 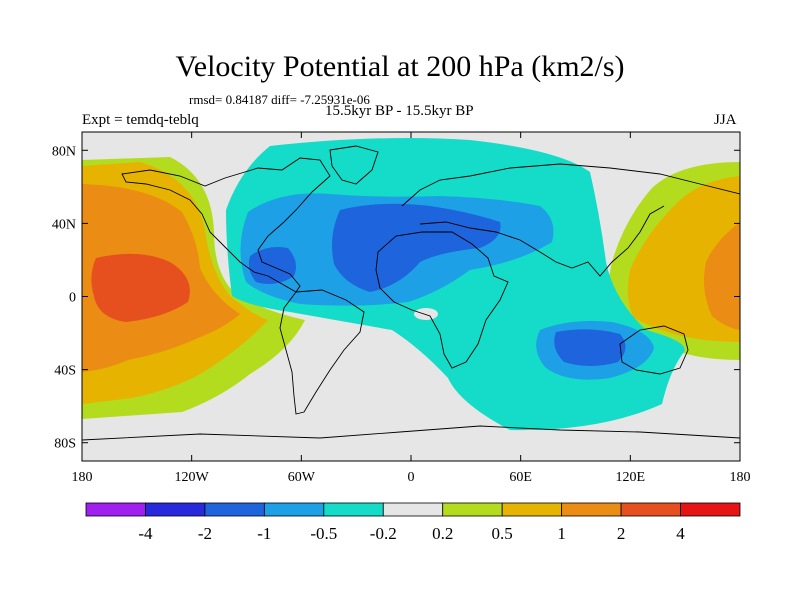 What do you see at coordinates (680, 533) in the screenshot?
I see `colorbar-label: 4` at bounding box center [680, 533].